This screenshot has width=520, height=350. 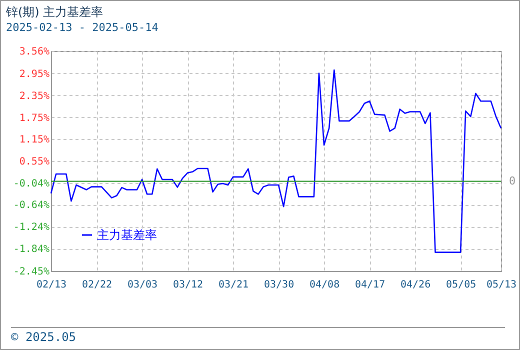 I want to click on chart-title: 锌(期) 主力基差率, so click(x=54, y=12).